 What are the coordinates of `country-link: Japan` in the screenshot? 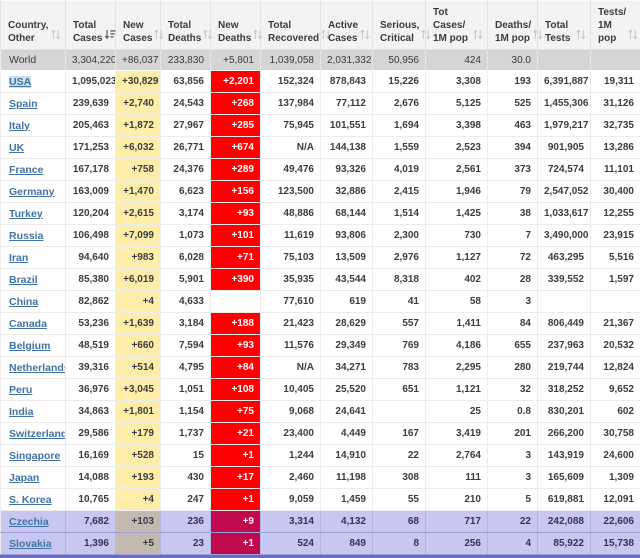 It's located at (24, 478).